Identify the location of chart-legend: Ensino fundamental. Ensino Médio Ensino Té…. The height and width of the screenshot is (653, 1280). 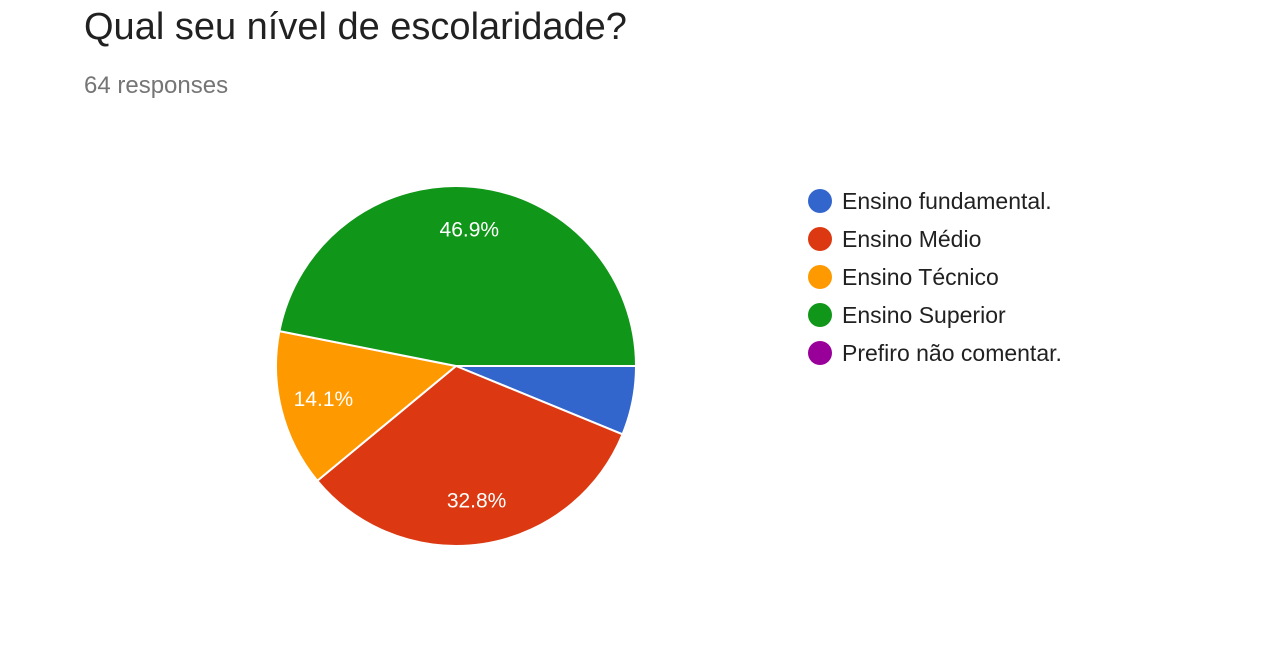
(935, 277).